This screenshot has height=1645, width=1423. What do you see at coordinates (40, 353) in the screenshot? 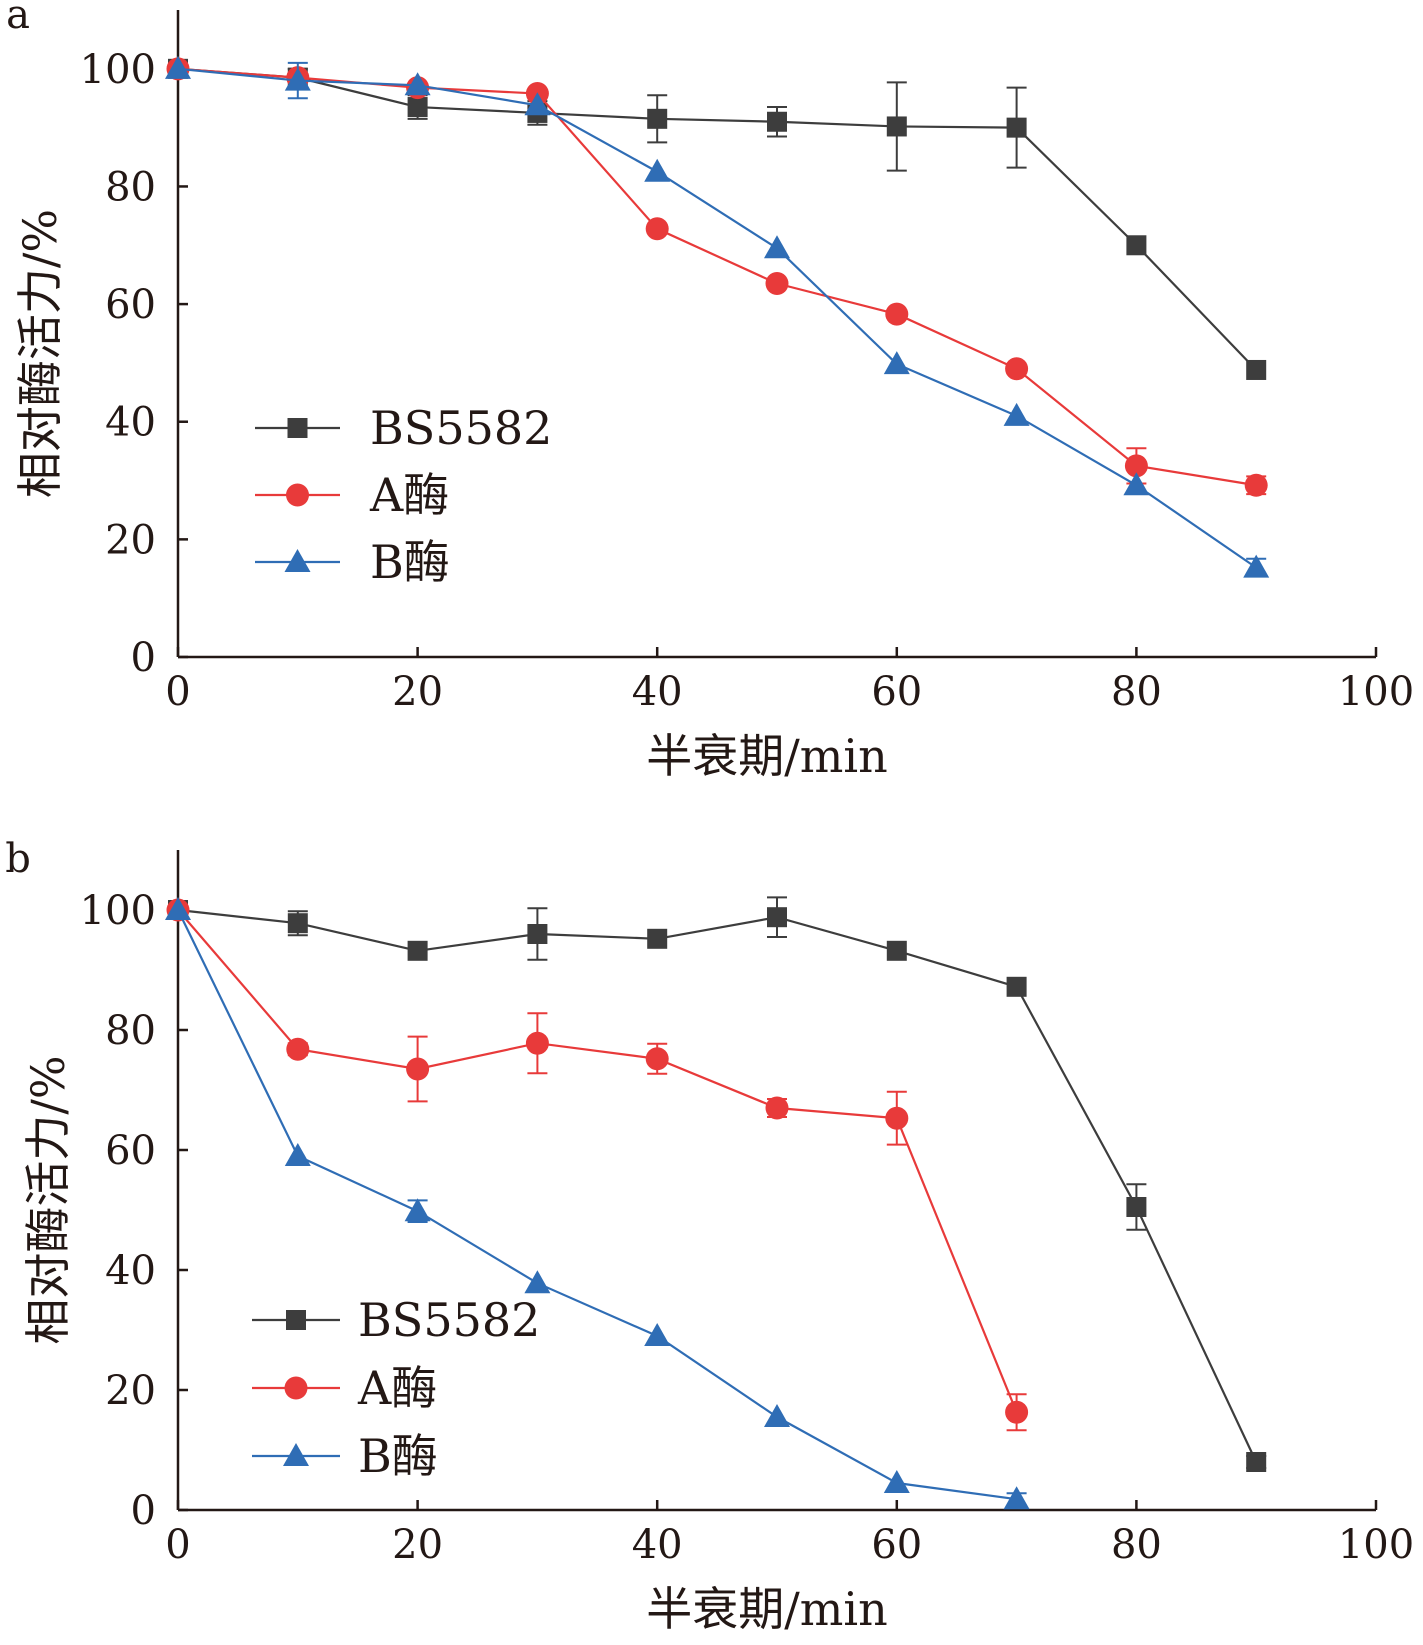
I see `y-axis-title: 相对酶活力/%` at bounding box center [40, 353].